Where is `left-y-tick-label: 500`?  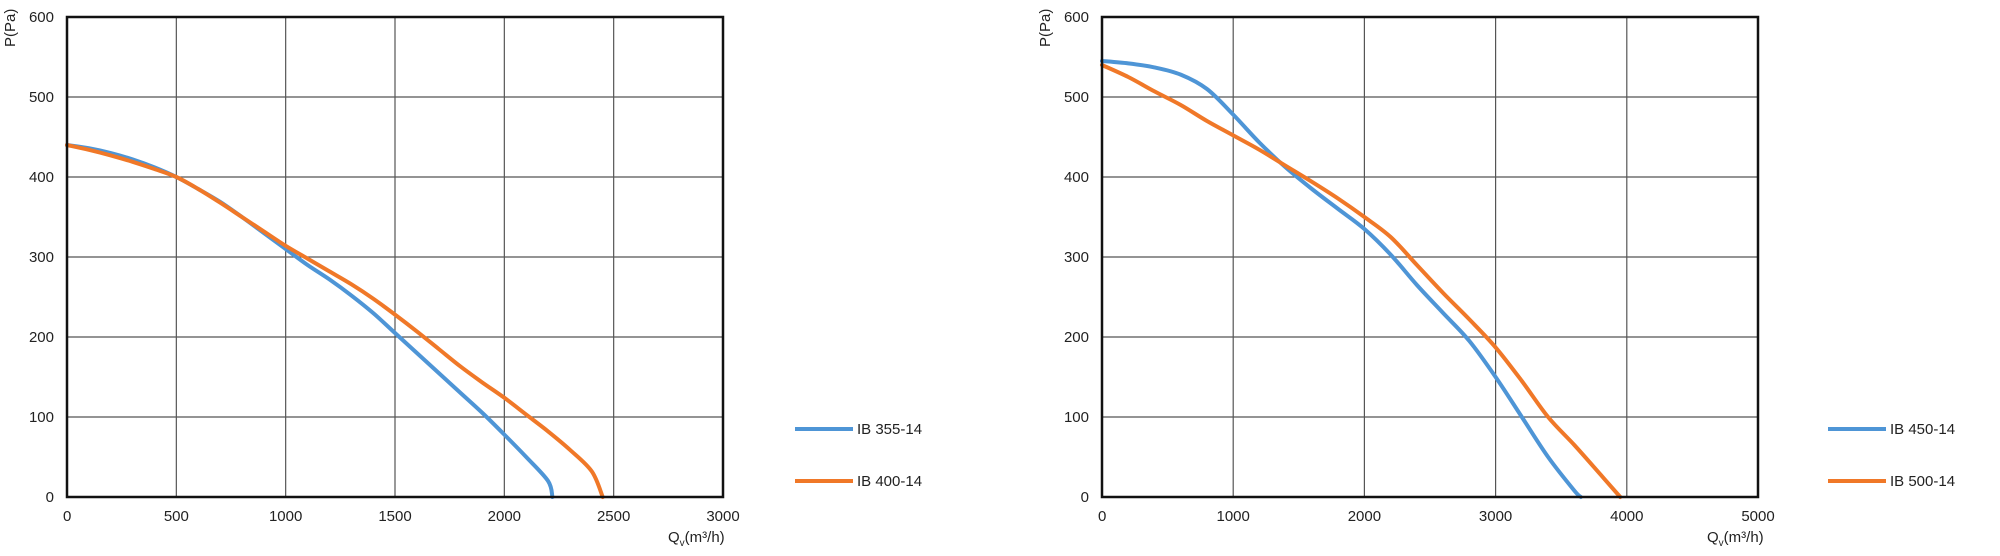 left-y-tick-label: 500 is located at coordinates (41, 97).